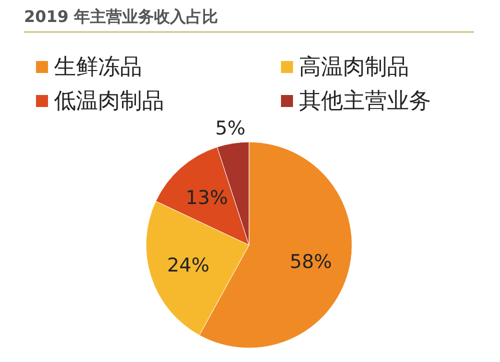 Image resolution: width=500 pixels, height=362 pixels. I want to click on legend-label: 低温肉制品, so click(109, 101).